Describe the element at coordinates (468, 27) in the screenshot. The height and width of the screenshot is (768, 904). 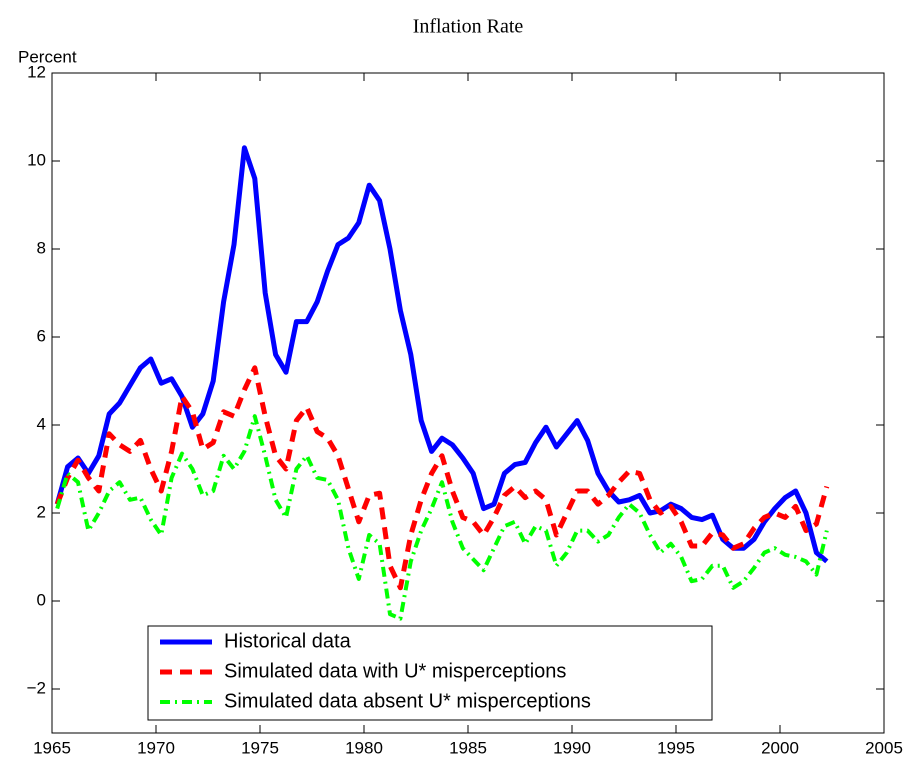
I see `chart-title: Inflation Rate` at that location.